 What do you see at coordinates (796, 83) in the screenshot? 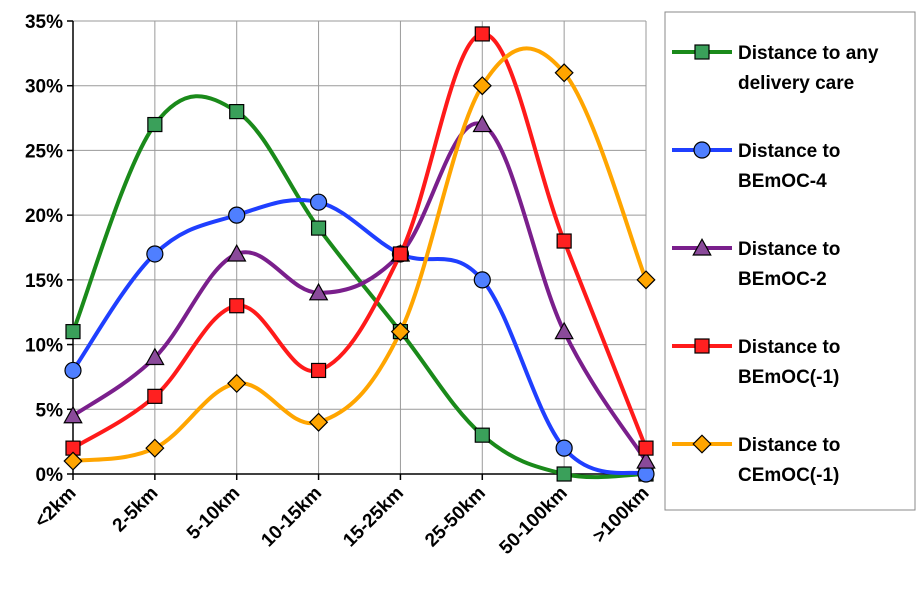
I see `legend-label: delivery care` at bounding box center [796, 83].